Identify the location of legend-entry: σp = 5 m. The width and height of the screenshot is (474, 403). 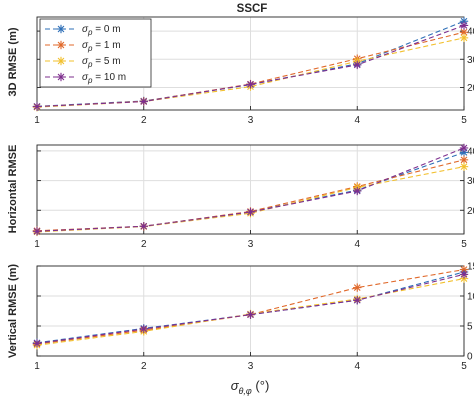
(83, 62).